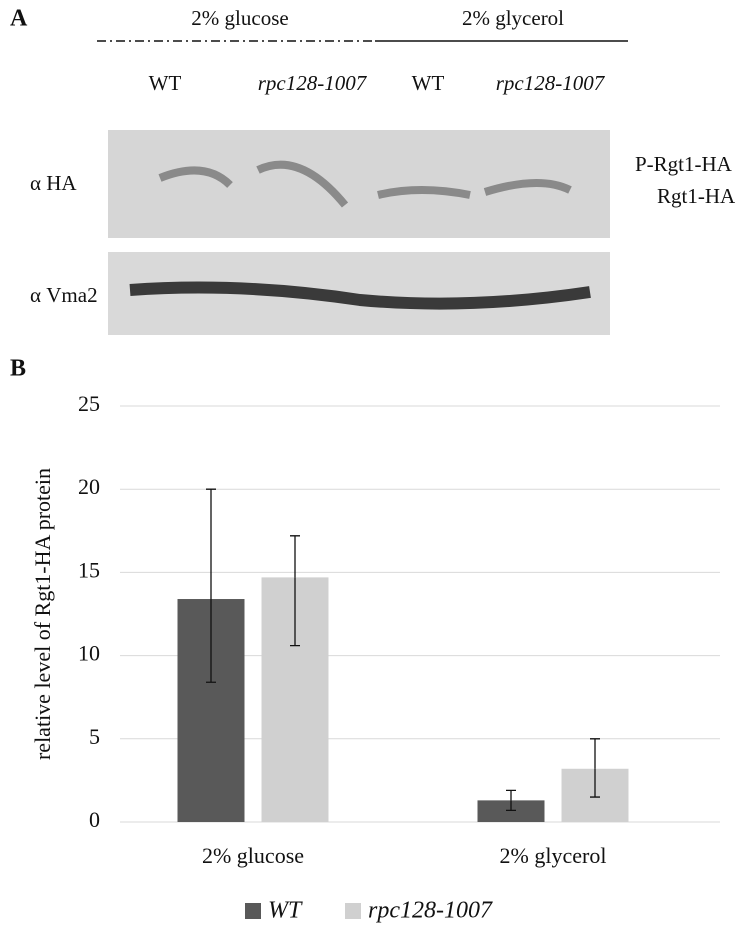  Describe the element at coordinates (239, 18) in the screenshot. I see `condition-label: 2% glucose` at that location.